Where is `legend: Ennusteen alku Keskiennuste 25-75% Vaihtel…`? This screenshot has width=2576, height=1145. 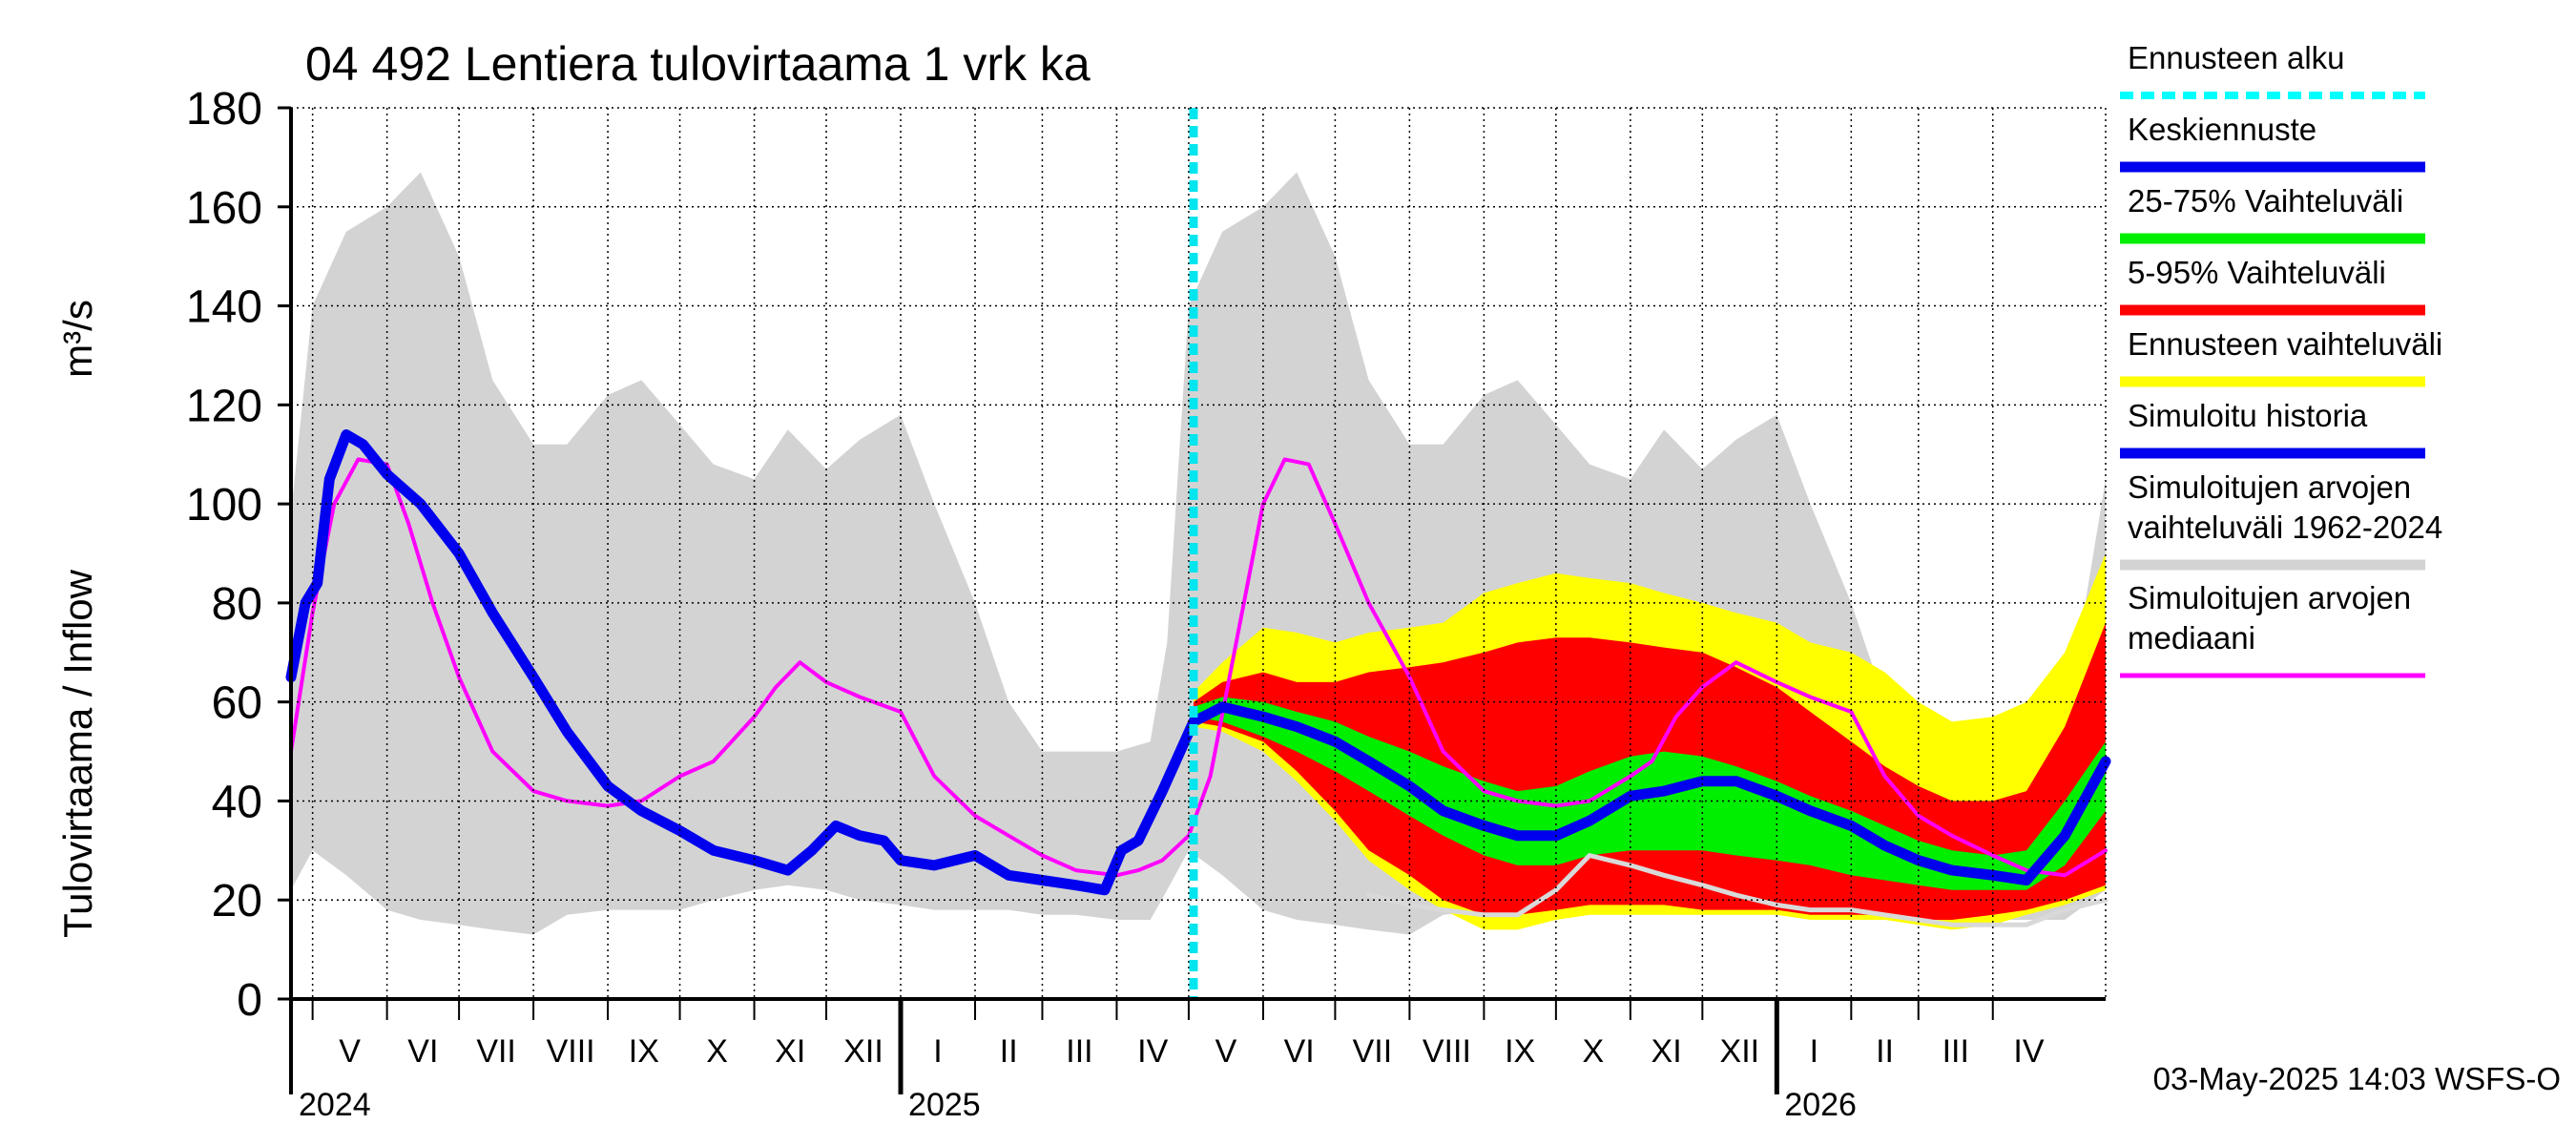 legend: Ennusteen alku Keskiennuste 25-75% Vaihtel… is located at coordinates (2281, 359).